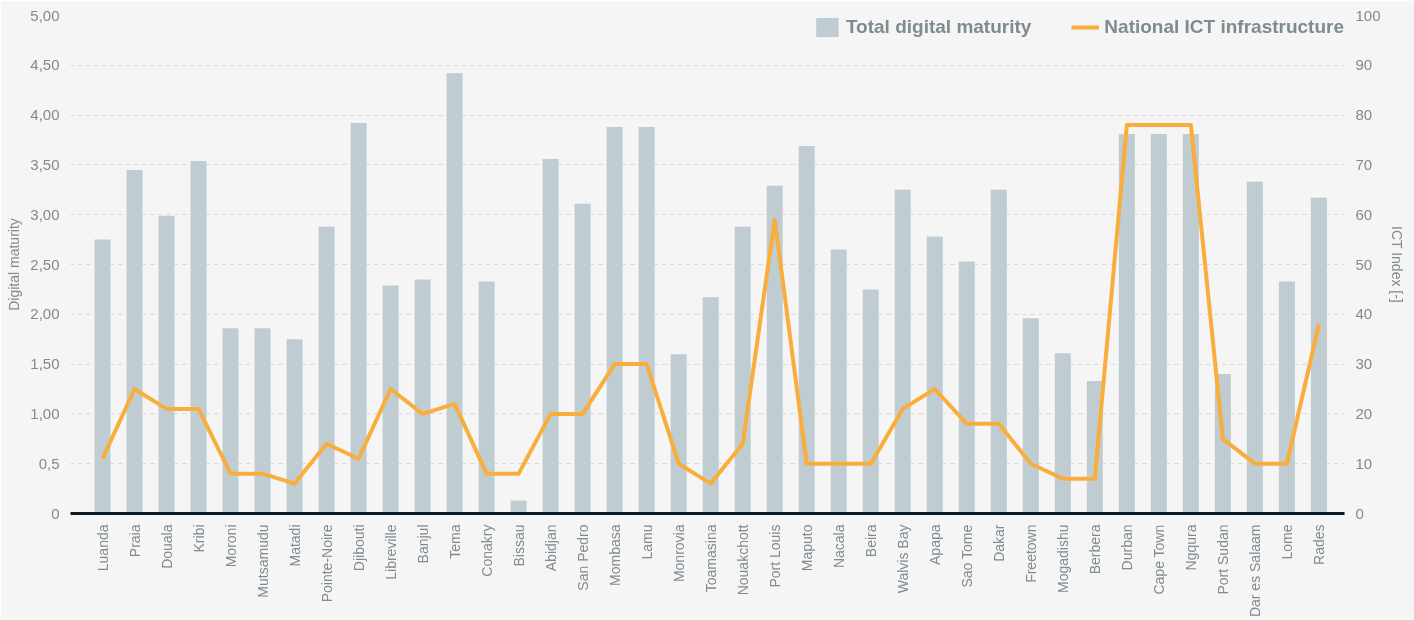 The width and height of the screenshot is (1414, 620). I want to click on y-tick-label: 5,00, so click(45, 15).